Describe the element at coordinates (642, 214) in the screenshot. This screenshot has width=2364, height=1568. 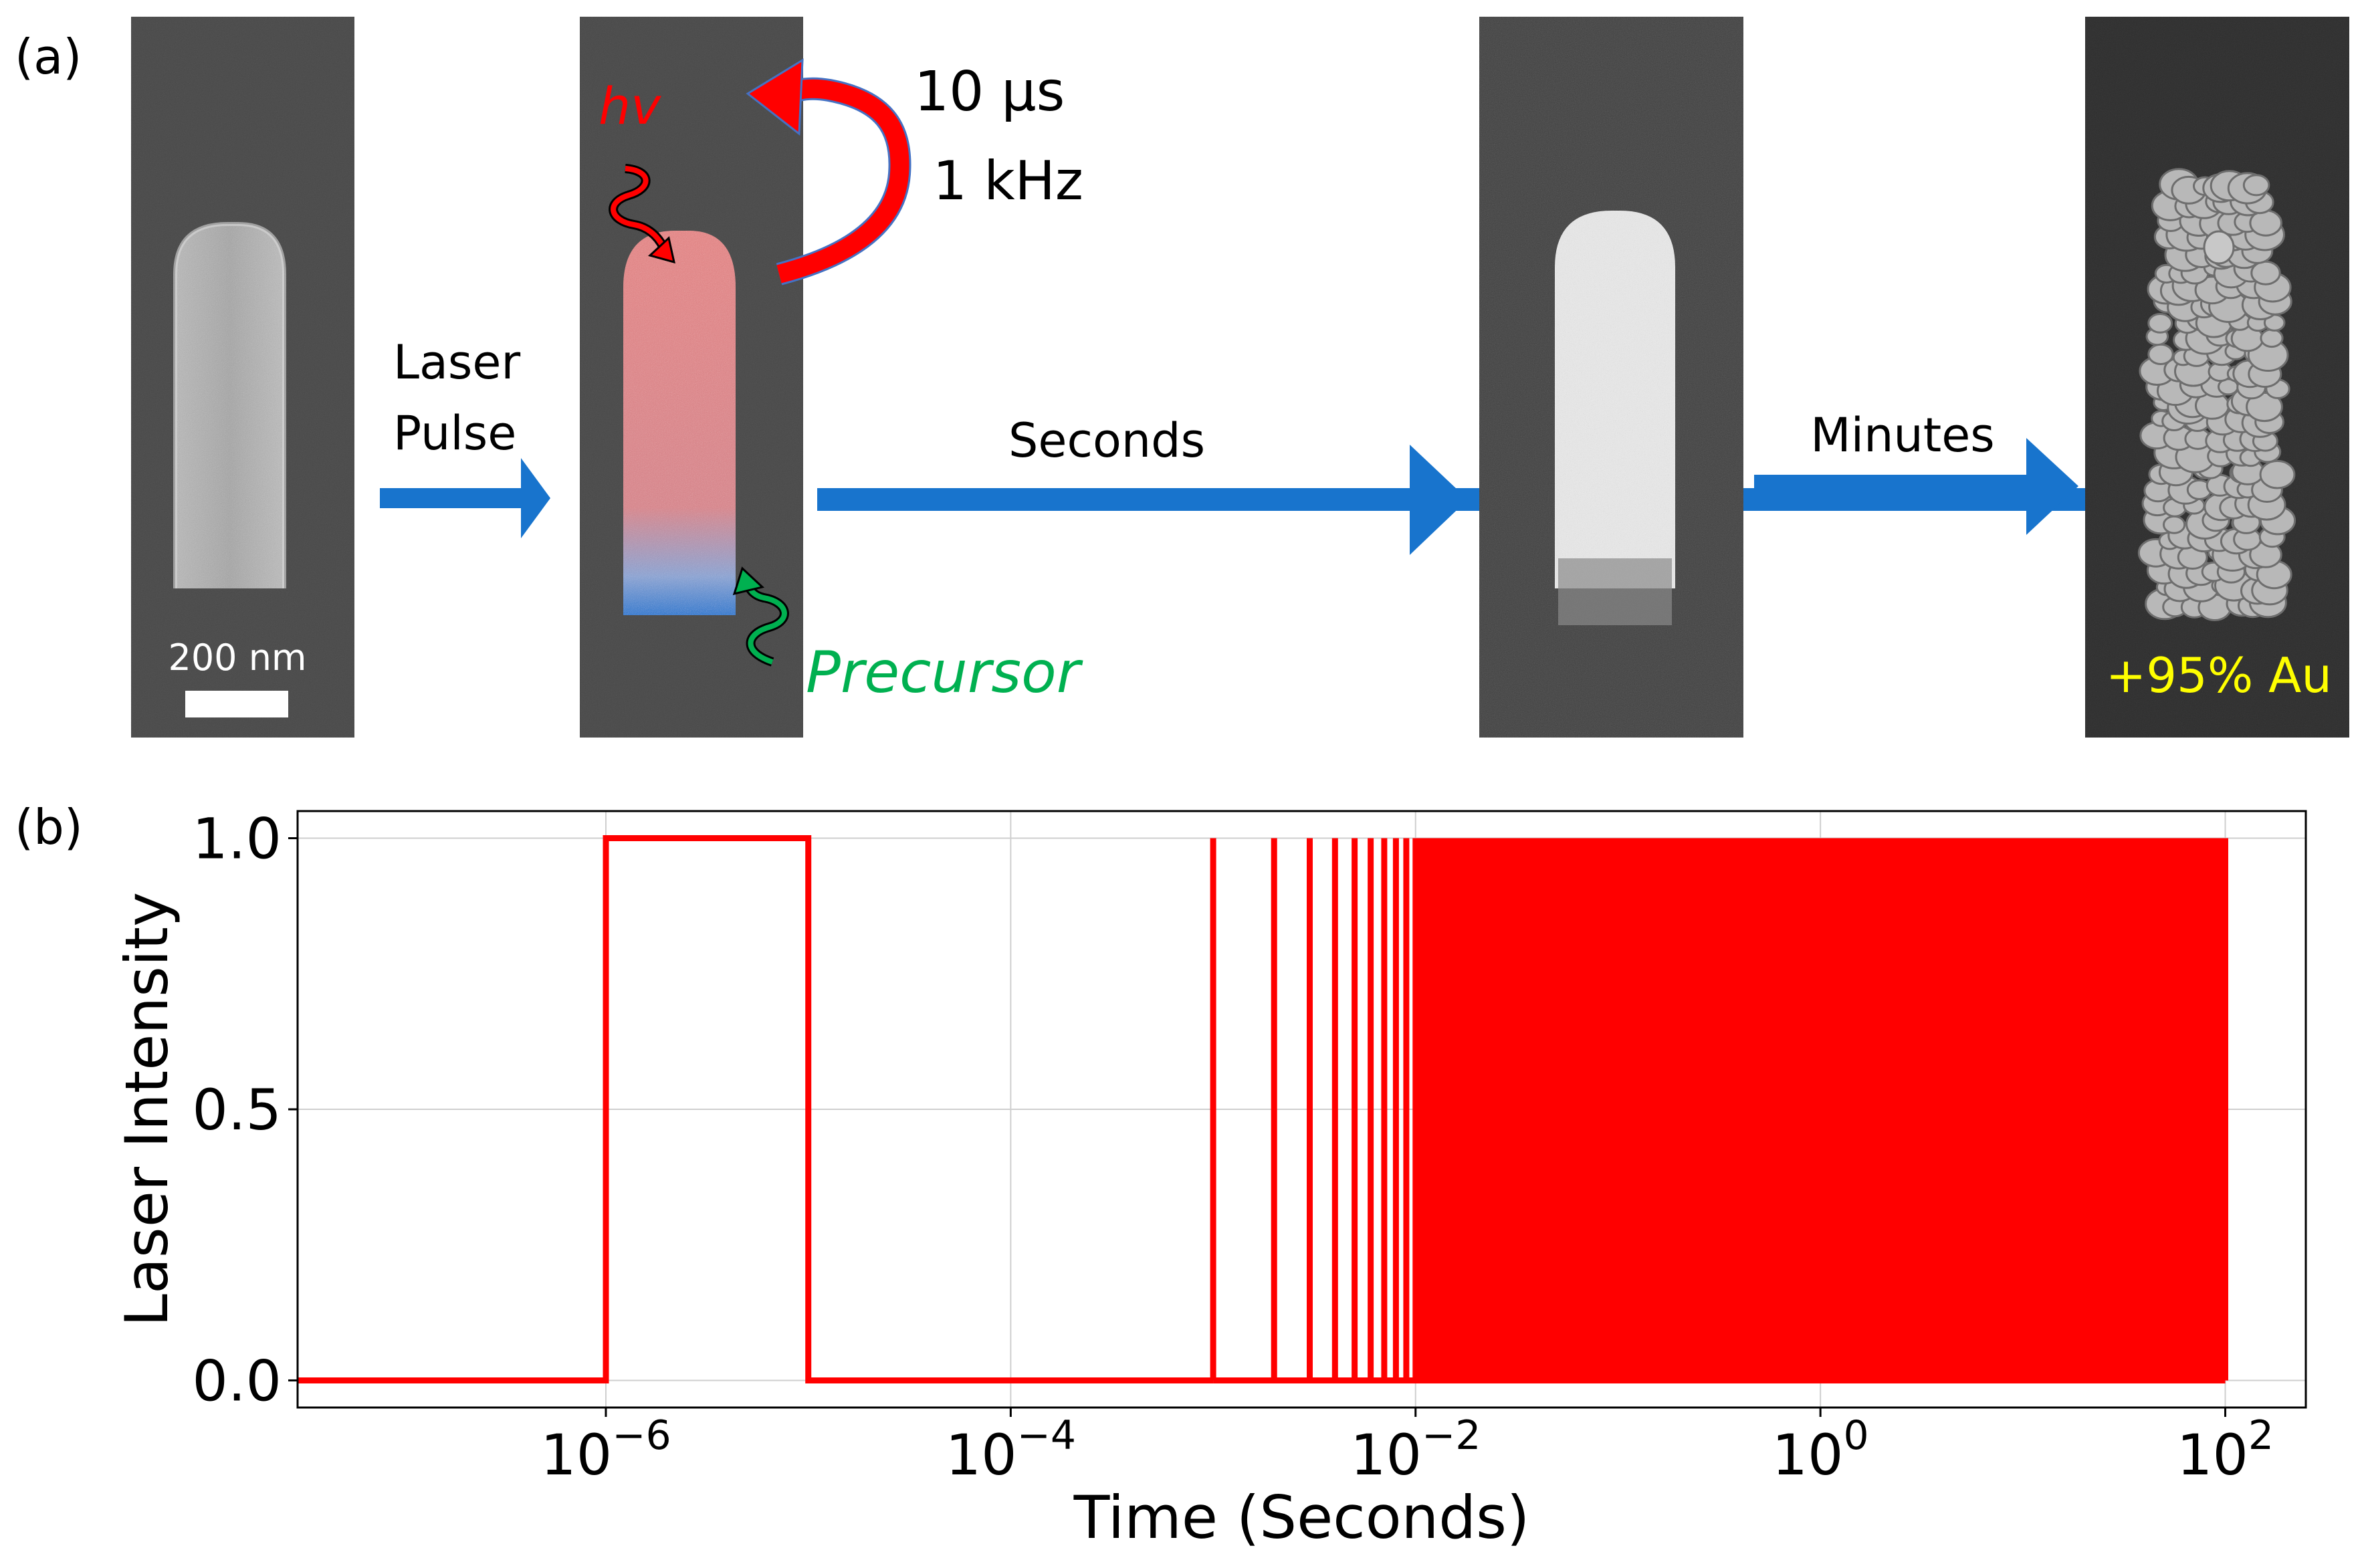
I see `photon-arrow-icon` at that location.